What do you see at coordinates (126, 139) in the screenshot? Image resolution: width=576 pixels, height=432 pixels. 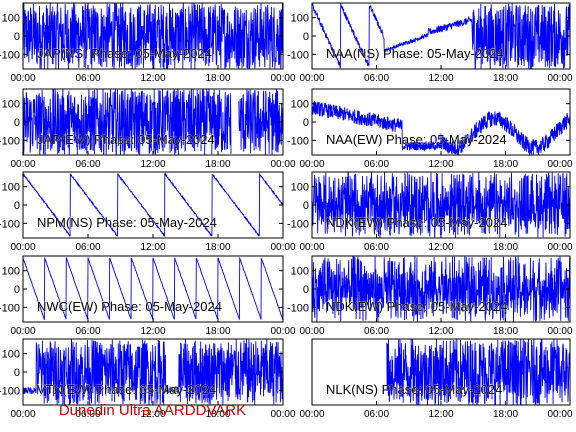 I see `panel-title-jap-ew-phase-05-may-2024: JAP(EW) Phase: 05-May-2024` at bounding box center [126, 139].